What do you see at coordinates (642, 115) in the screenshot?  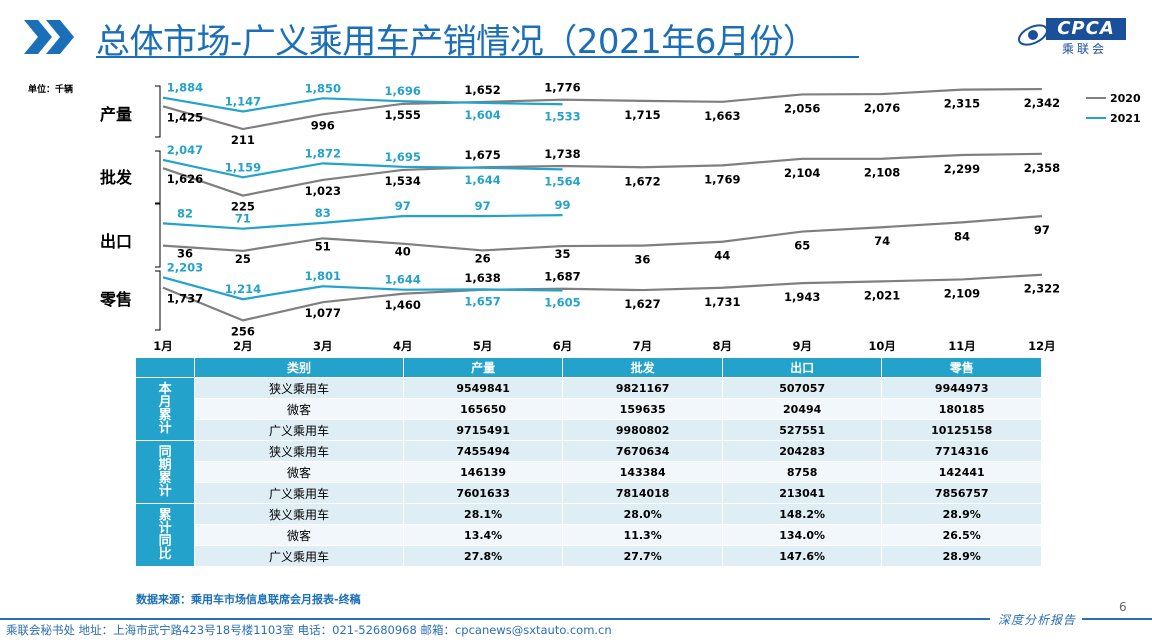 I see `value-label-2020: 1,715` at bounding box center [642, 115].